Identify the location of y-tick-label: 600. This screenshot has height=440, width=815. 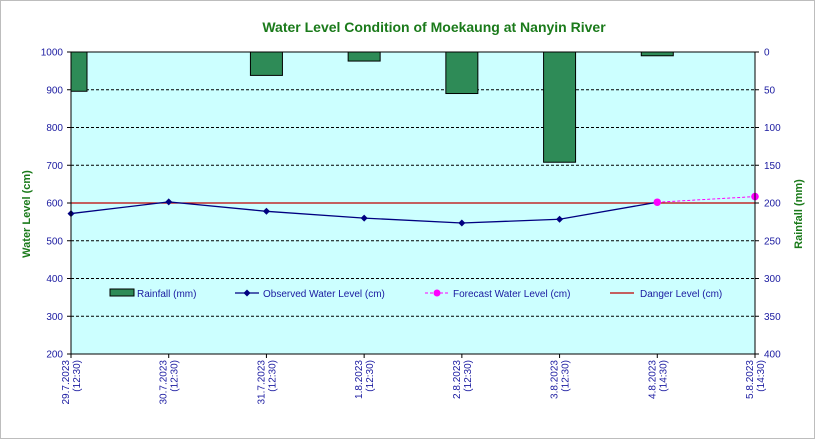
(54, 204).